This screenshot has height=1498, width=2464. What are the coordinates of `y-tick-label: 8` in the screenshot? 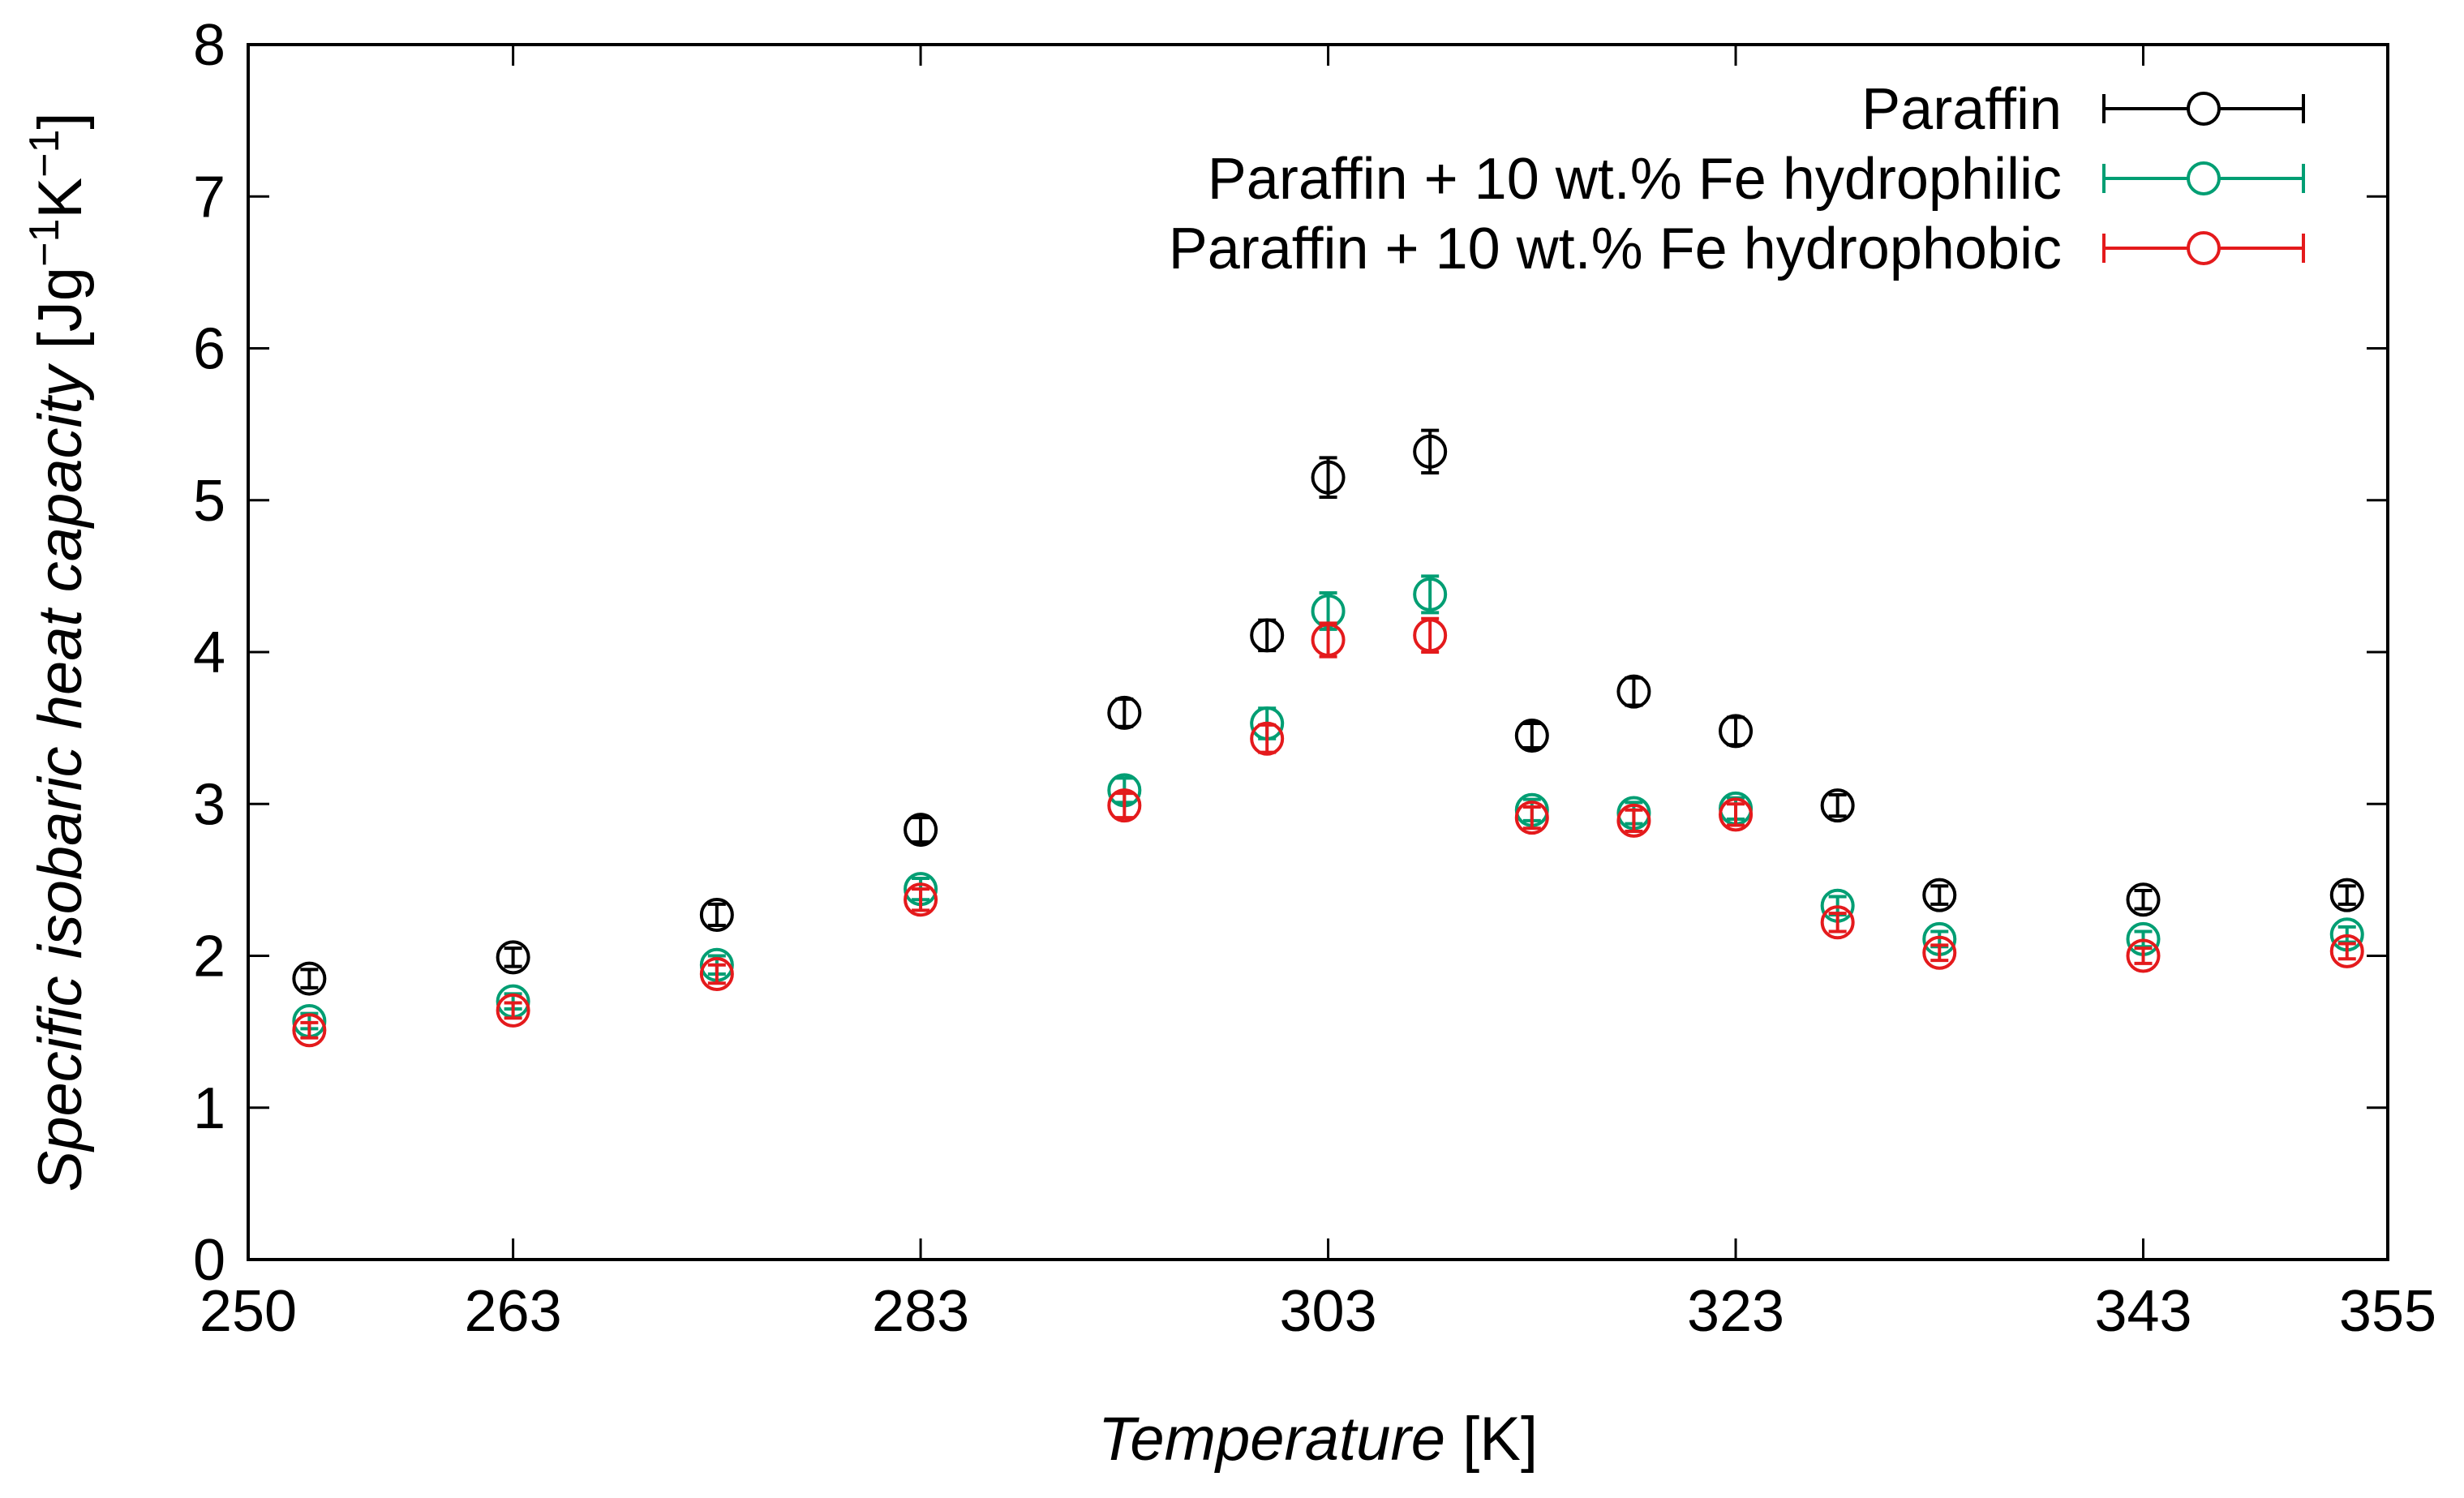 It's located at (209, 45).